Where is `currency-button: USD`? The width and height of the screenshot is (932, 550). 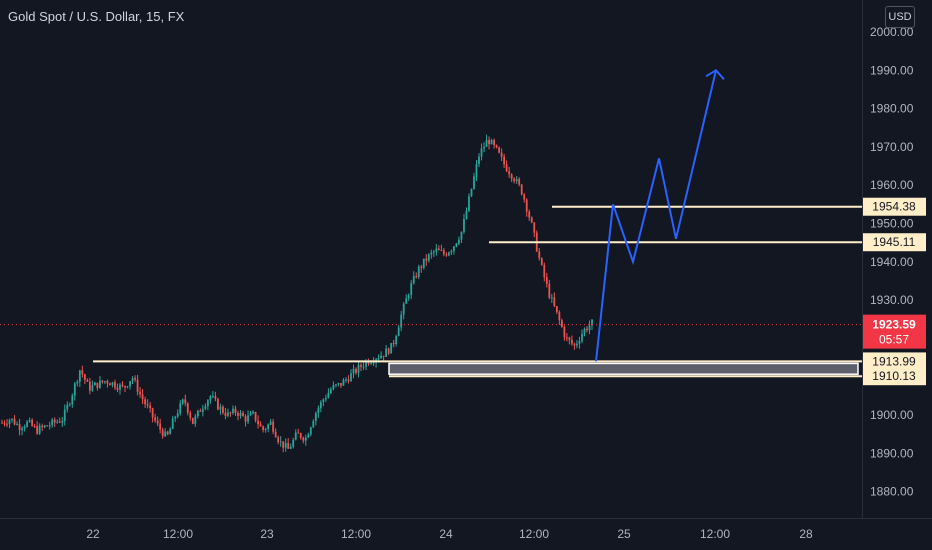
currency-button: USD is located at coordinates (900, 17).